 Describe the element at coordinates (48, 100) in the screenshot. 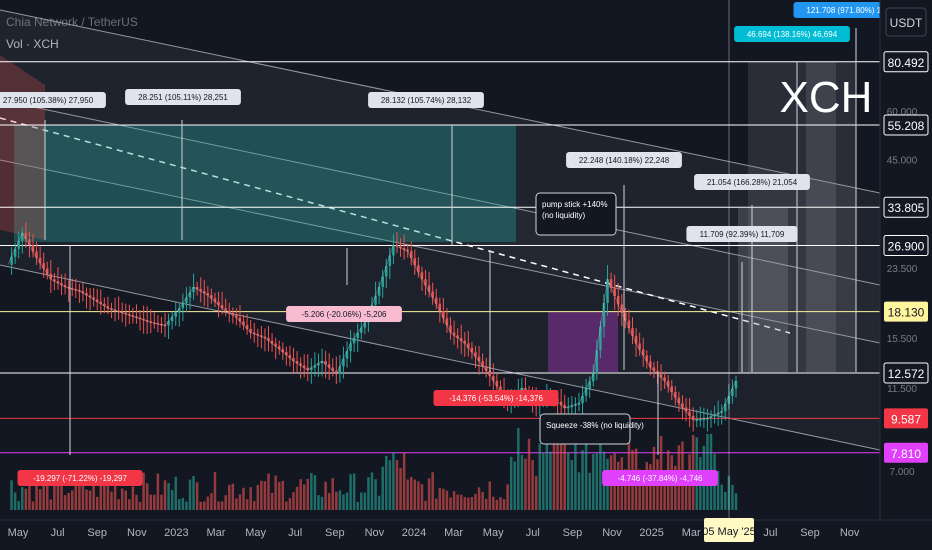

I see `annotation-label: 27.950 (105.38%) 27,950` at that location.